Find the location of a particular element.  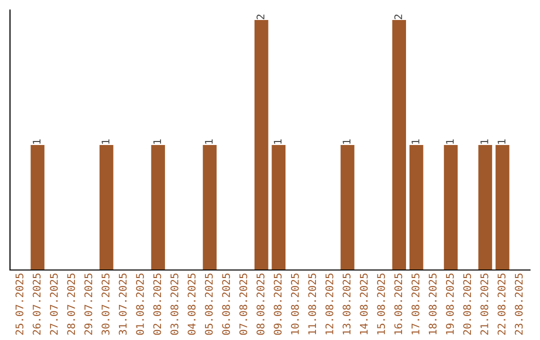

x-tick-label: 09.08.2025 is located at coordinates (278, 304).